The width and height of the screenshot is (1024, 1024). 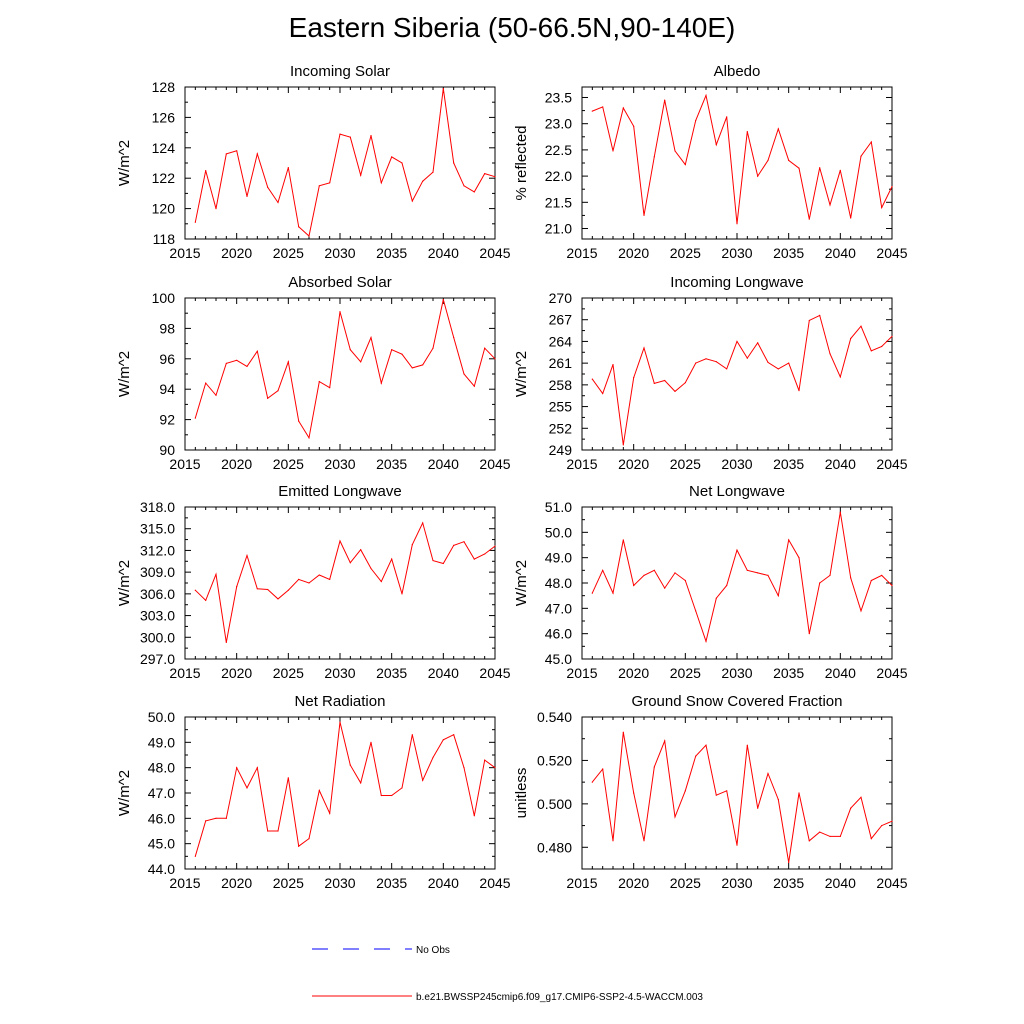 What do you see at coordinates (157, 659) in the screenshot?
I see `y-tick-label: 297.0` at bounding box center [157, 659].